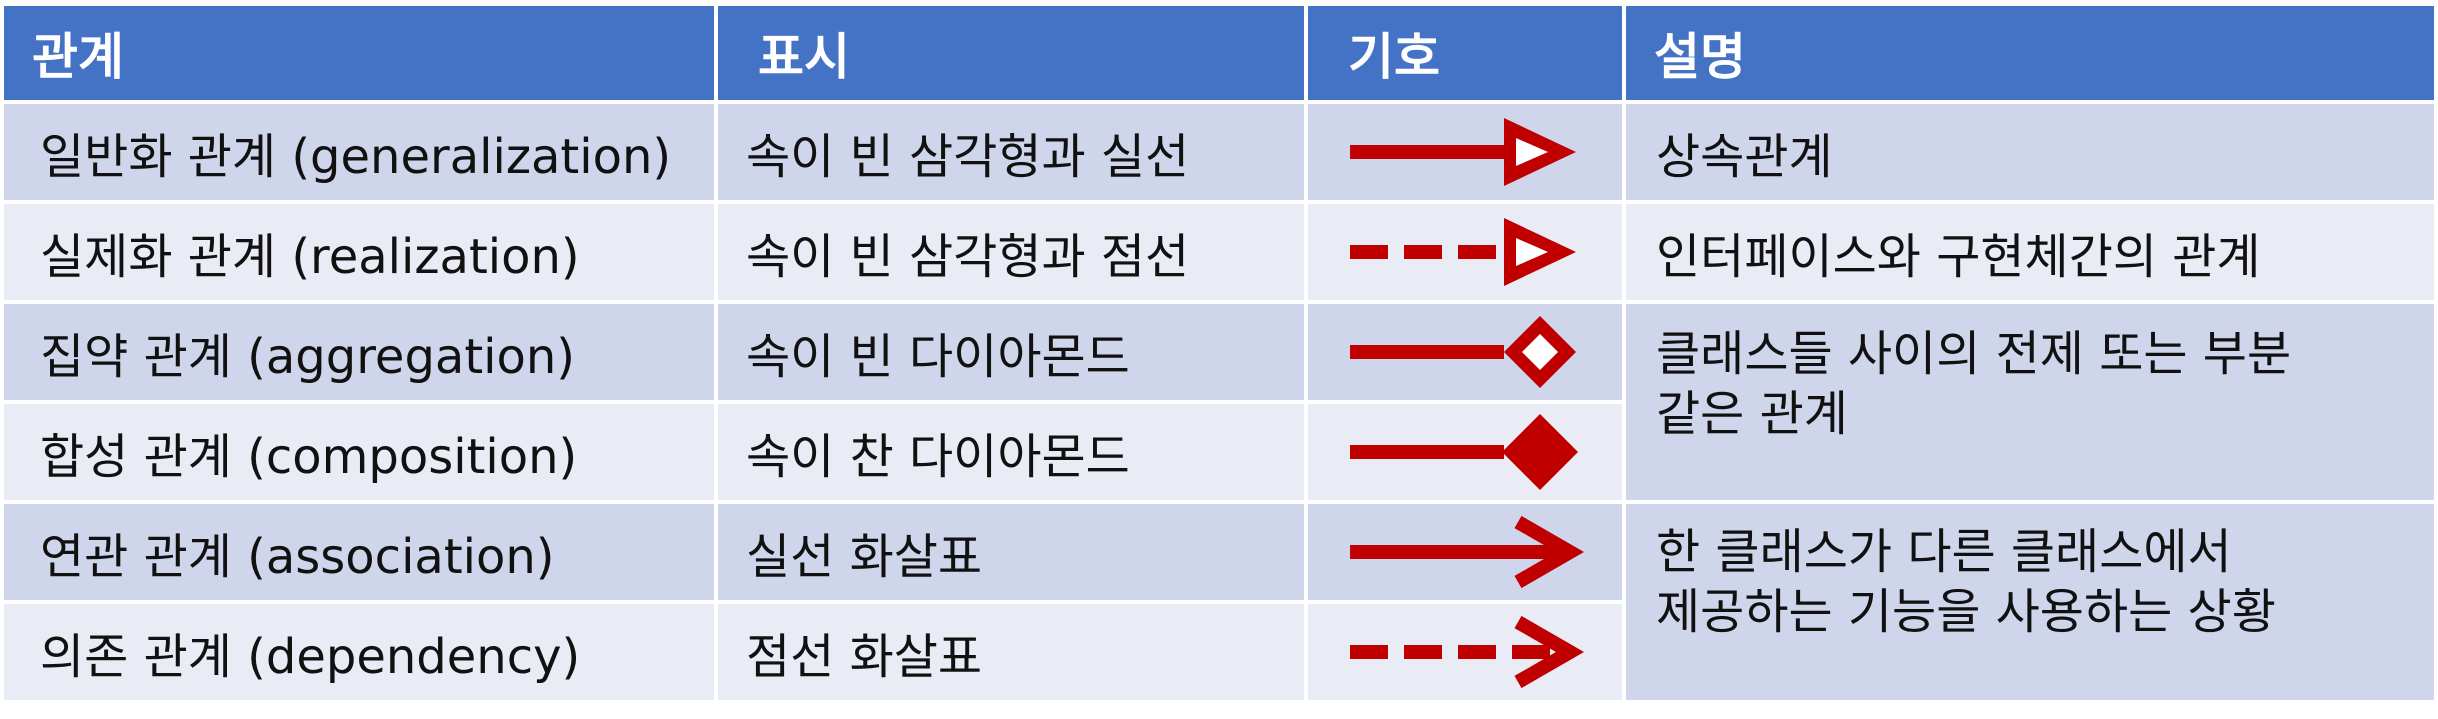 This screenshot has width=2438, height=719. Describe the element at coordinates (1958, 257) in the screenshot. I see `description-line: 인터페이스와 구현체간의 관계` at that location.